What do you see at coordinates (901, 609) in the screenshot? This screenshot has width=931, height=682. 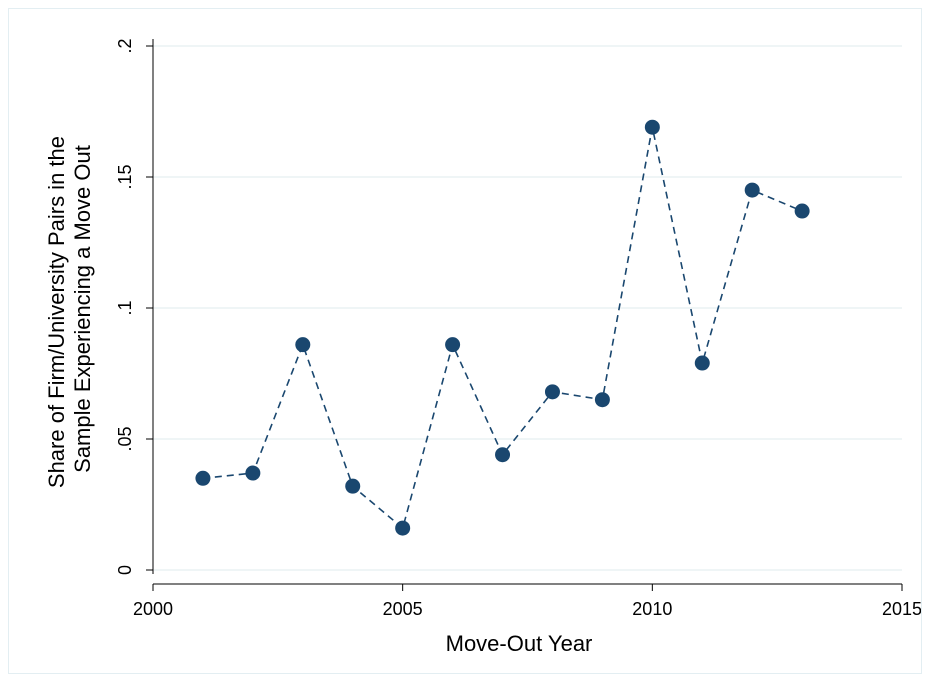 I see `x-tick-label: 2015` at bounding box center [901, 609].